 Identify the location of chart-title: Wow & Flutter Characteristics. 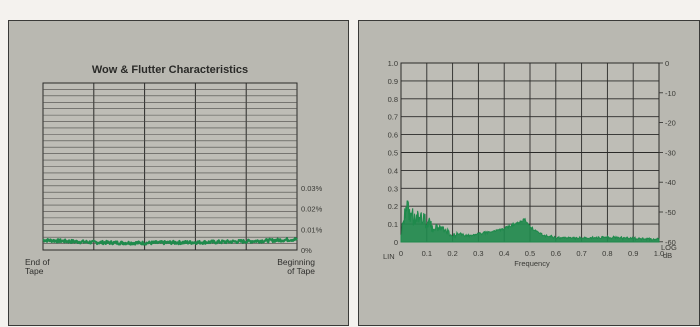
(170, 70).